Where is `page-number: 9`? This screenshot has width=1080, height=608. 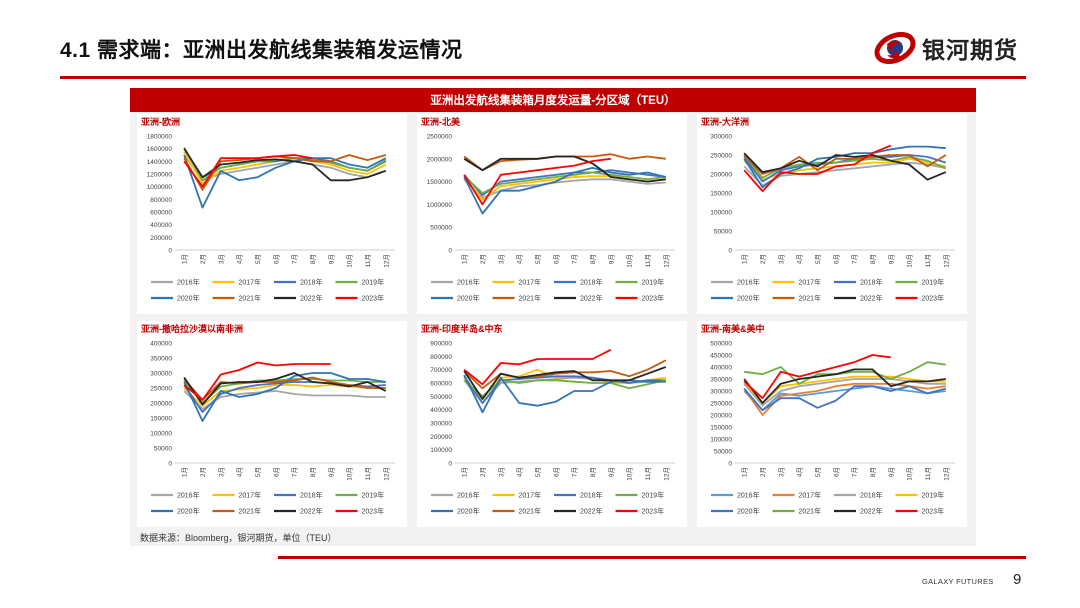
page-number: 9 is located at coordinates (1017, 579).